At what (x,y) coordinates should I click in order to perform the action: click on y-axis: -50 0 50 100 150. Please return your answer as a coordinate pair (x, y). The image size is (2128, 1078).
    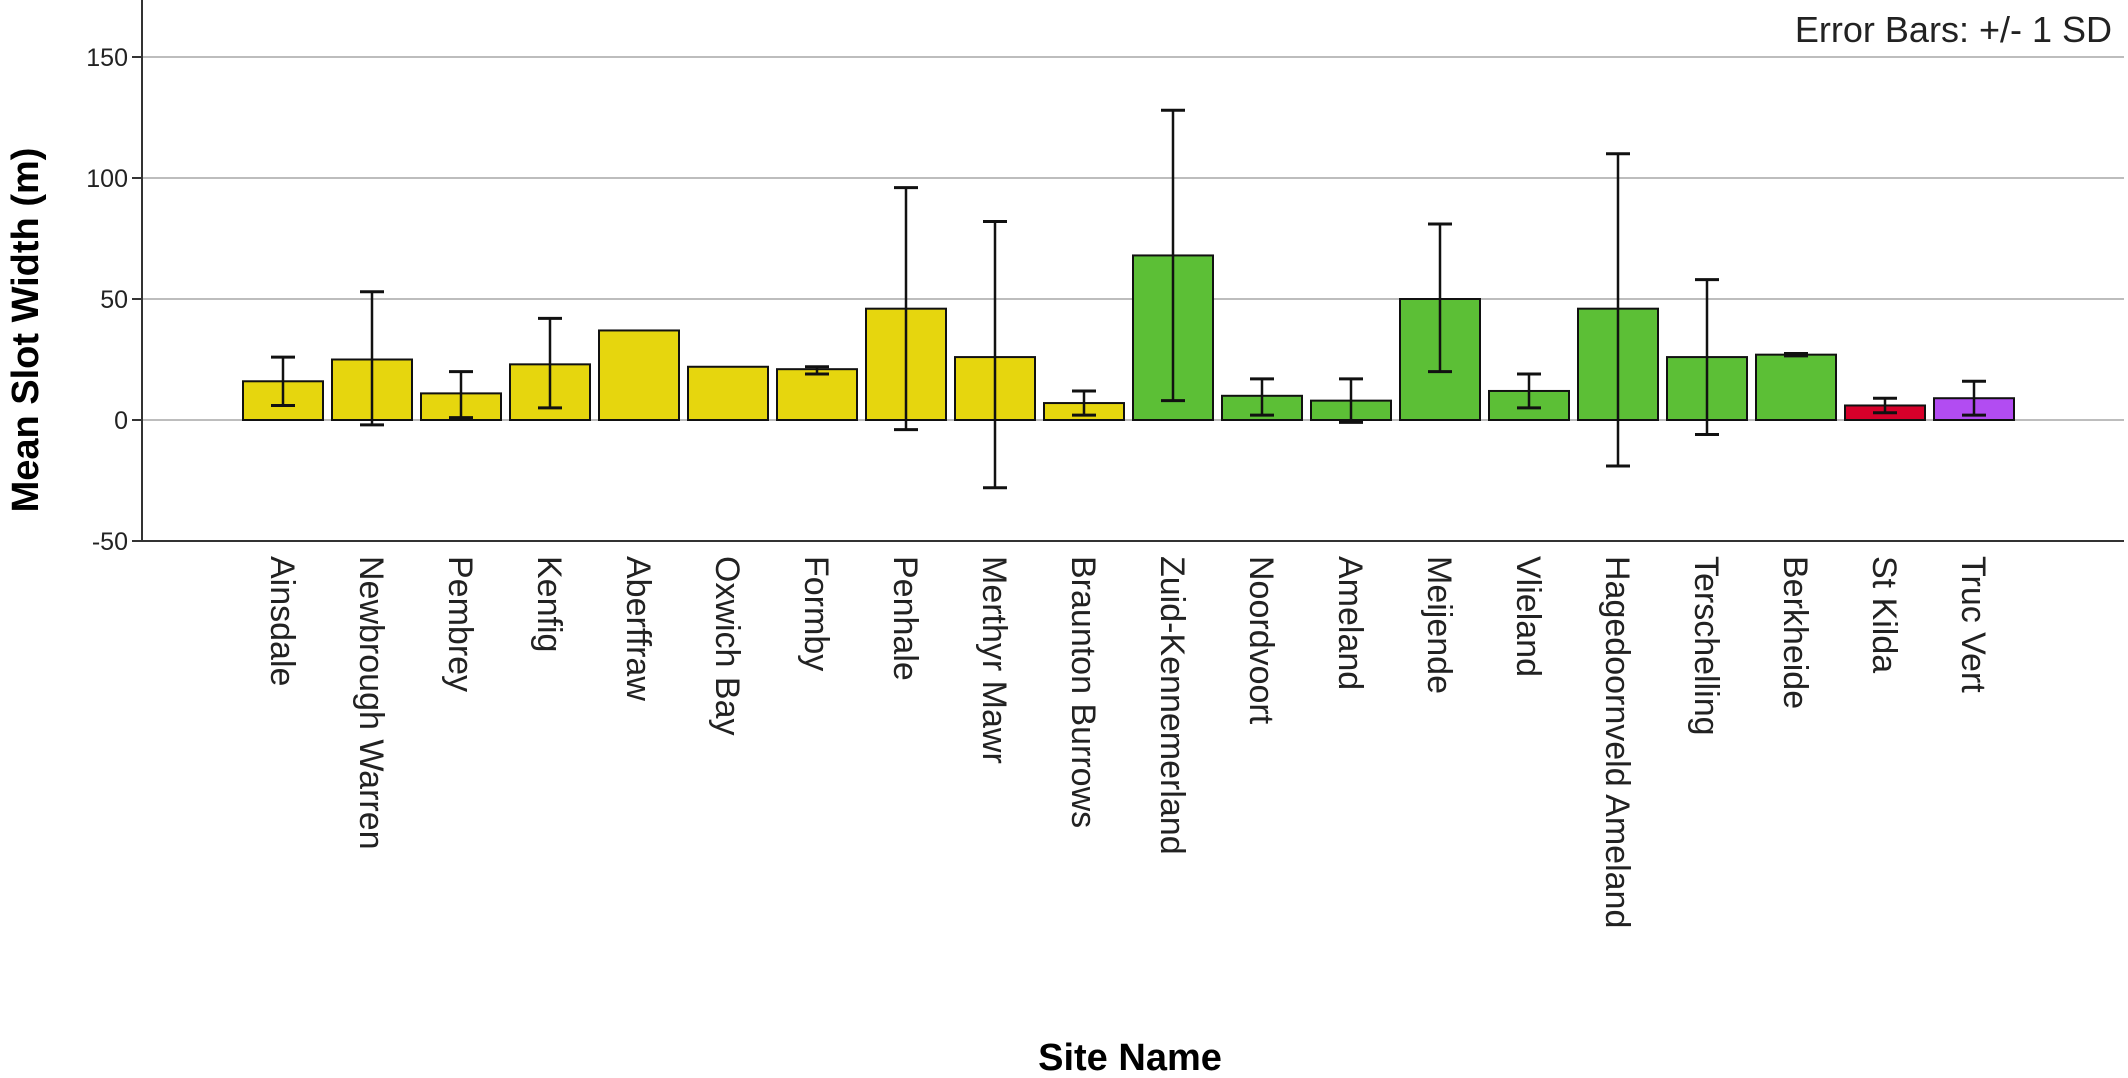
    Looking at the image, I should click on (114, 278).